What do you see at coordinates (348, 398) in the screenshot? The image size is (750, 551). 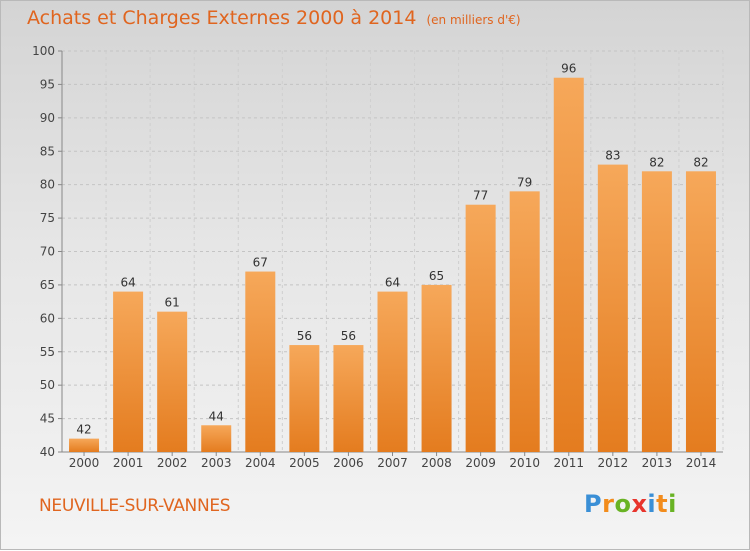 I see `bar-2006` at bounding box center [348, 398].